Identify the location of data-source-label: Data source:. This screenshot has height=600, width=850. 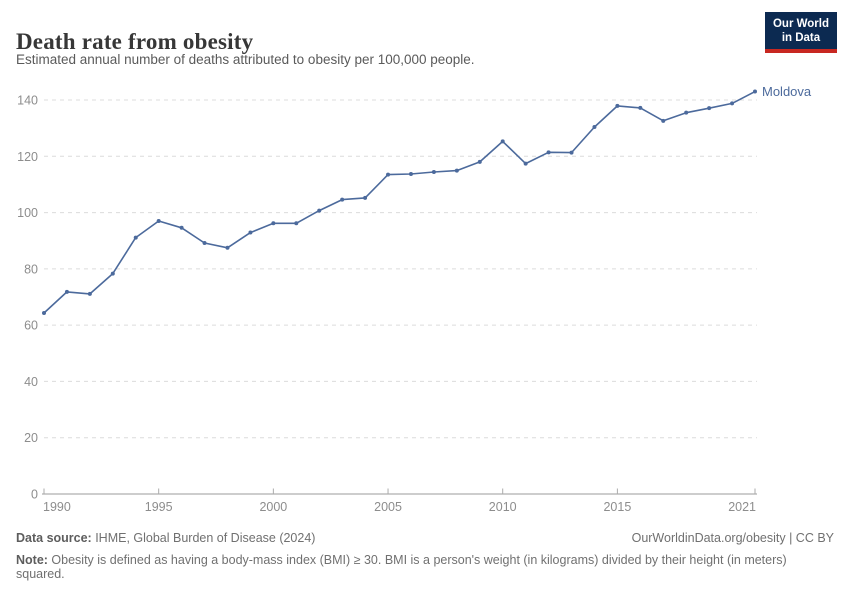
(54, 538).